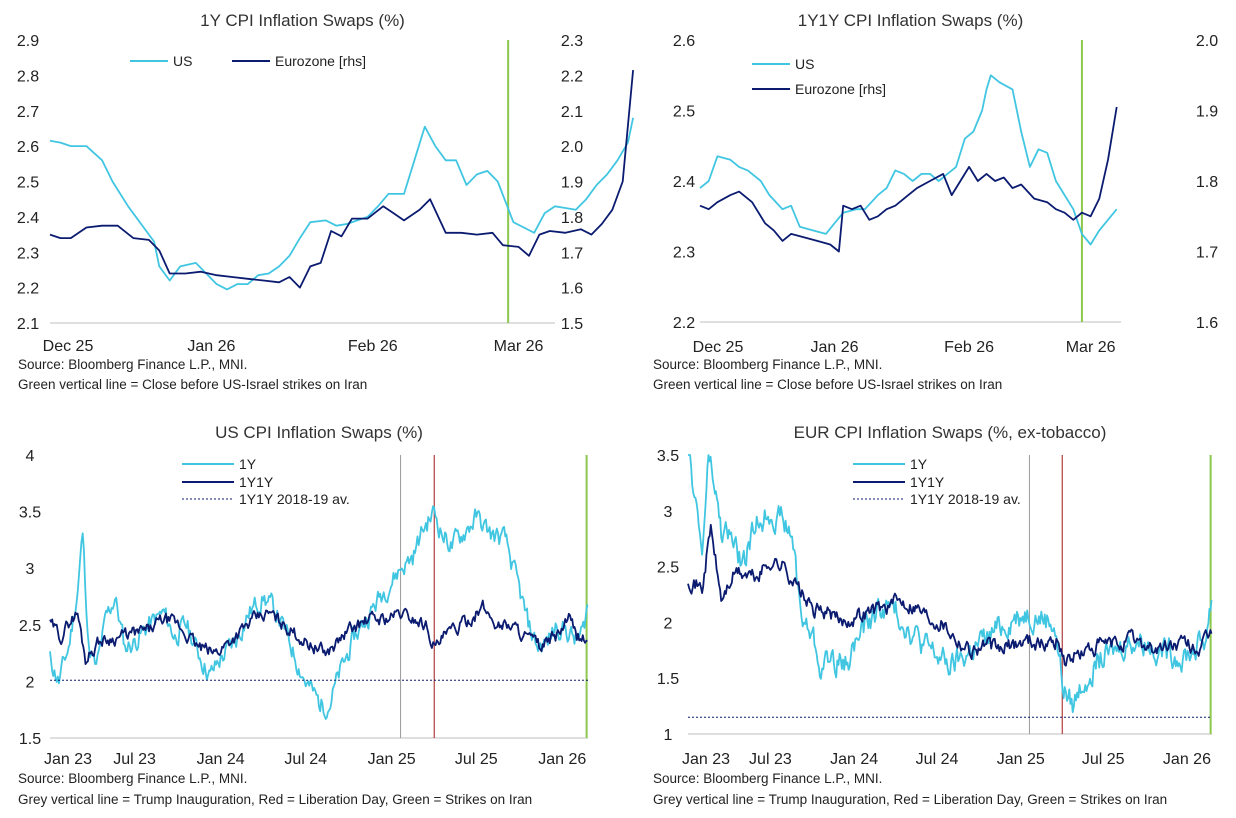 The height and width of the screenshot is (818, 1236). I want to click on y-tick-label: 4, so click(30, 456).